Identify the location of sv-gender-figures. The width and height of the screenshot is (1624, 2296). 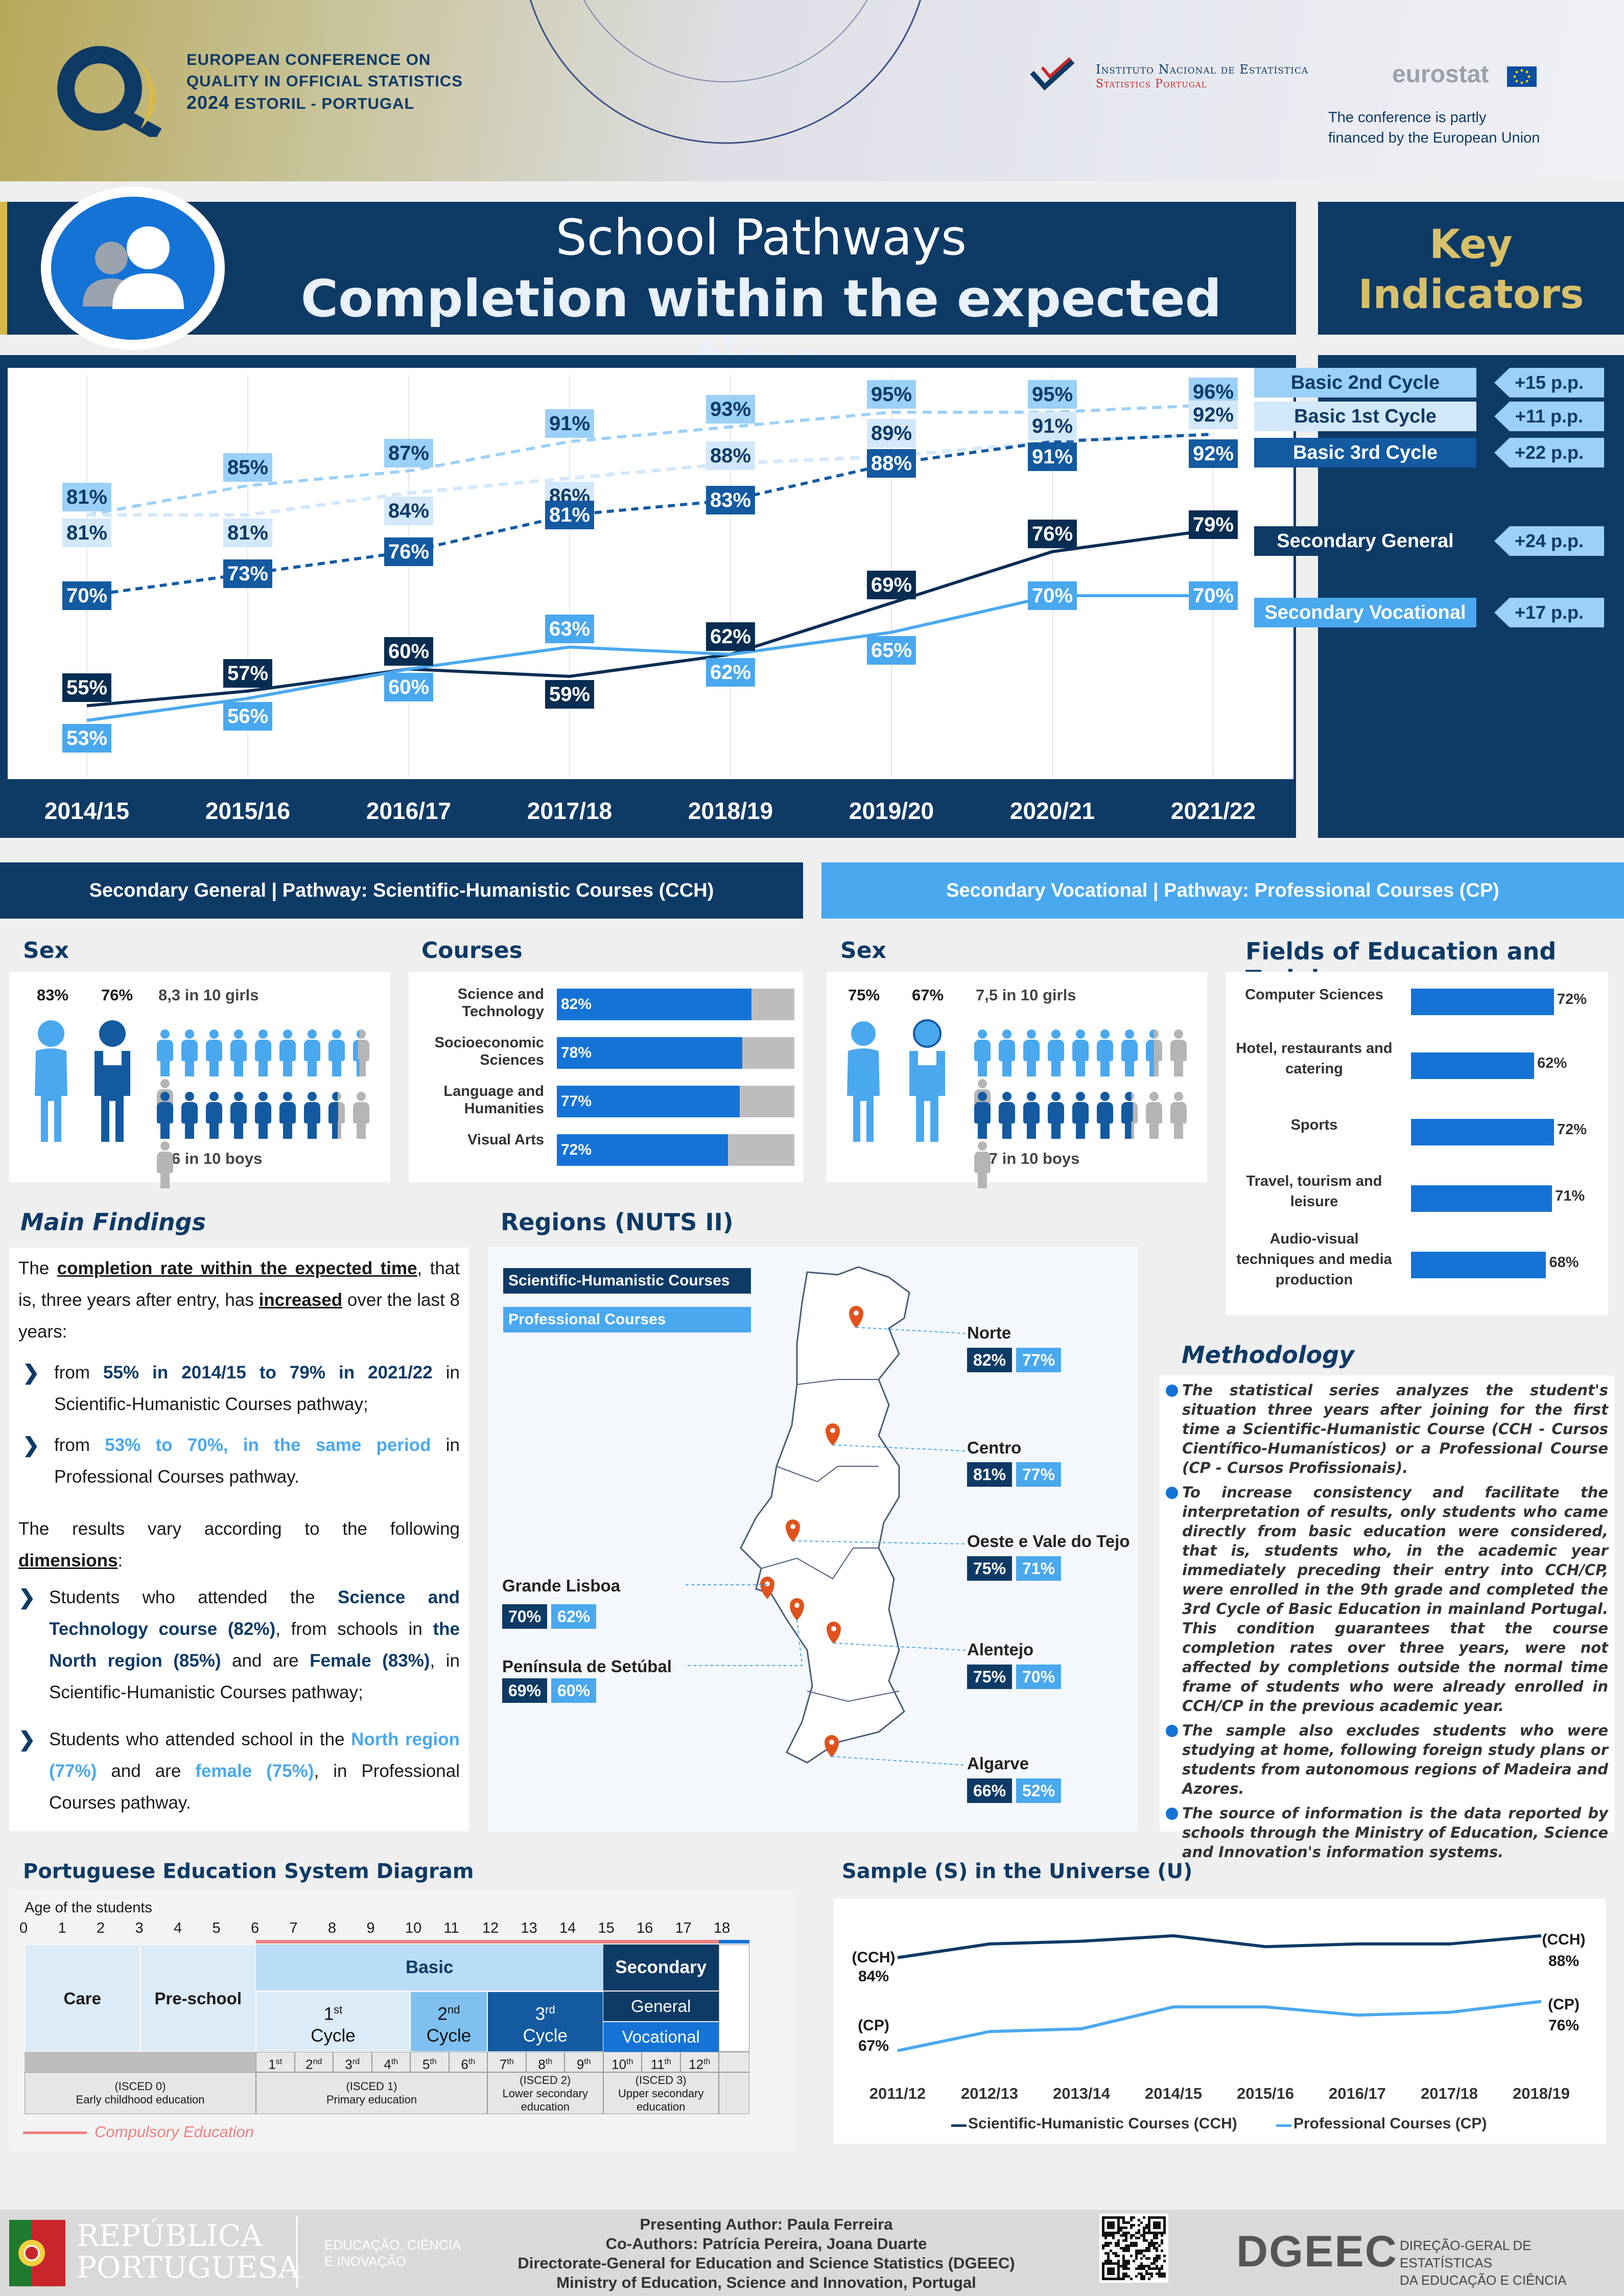
(896, 1080).